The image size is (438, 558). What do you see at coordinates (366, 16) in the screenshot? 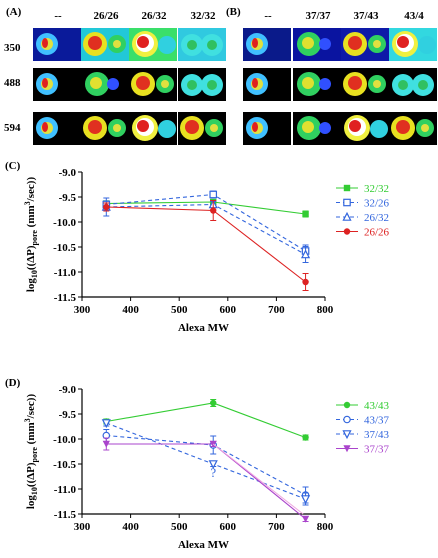
I see `col-label-b2: 37/43` at bounding box center [366, 16].